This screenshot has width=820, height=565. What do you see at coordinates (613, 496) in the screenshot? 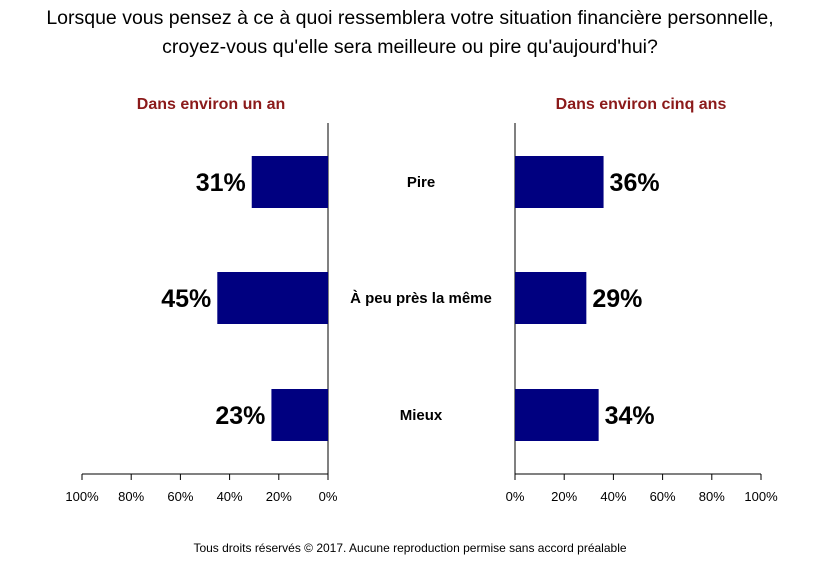
I see `x-tick-label-year-5-2: 40%` at bounding box center [613, 496].